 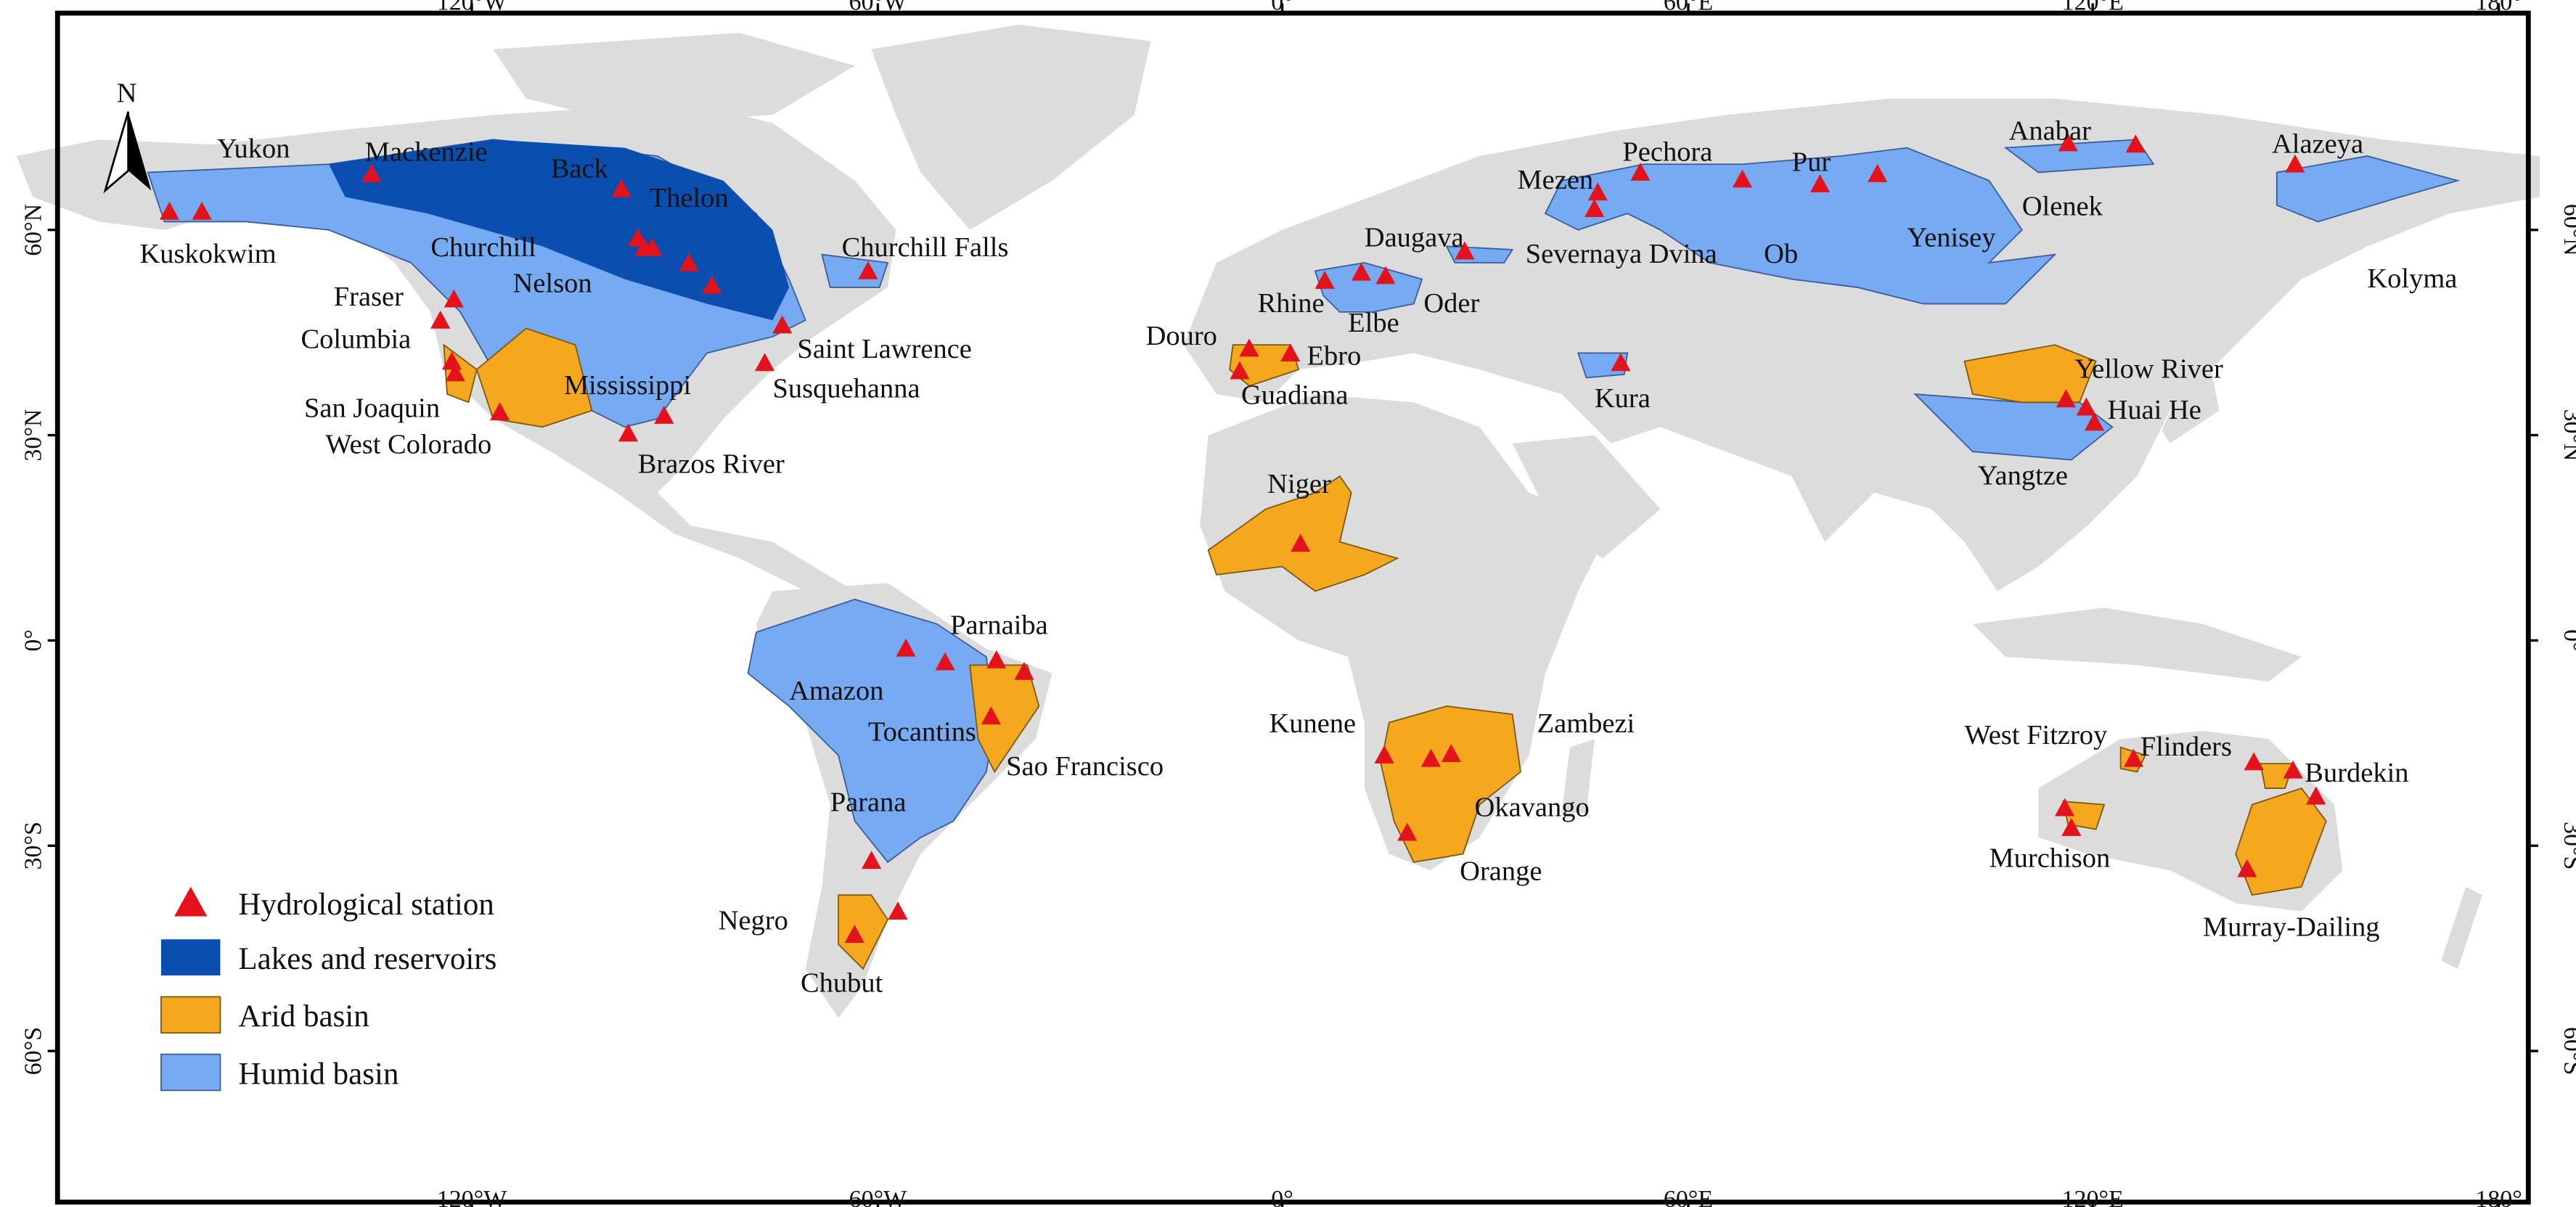 I want to click on basin-label: Sao Francisco, so click(x=1085, y=767).